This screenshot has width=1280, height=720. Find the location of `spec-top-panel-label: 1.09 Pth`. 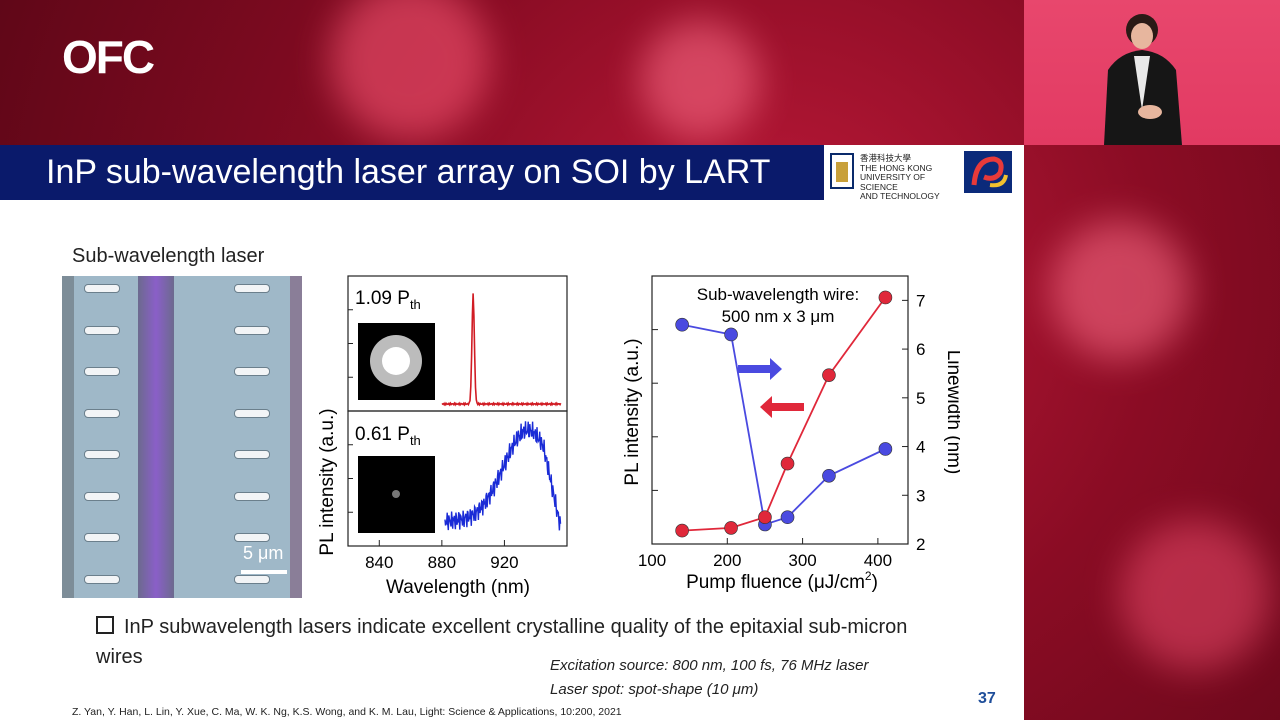

spec-top-panel-label: 1.09 Pth is located at coordinates (388, 300).